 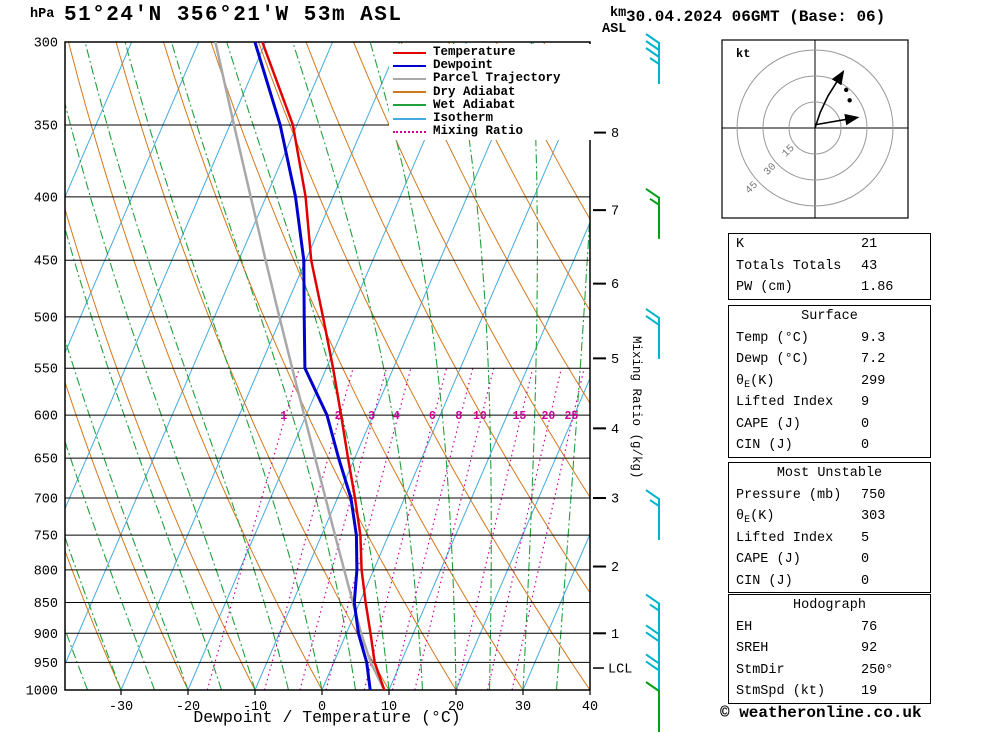 What do you see at coordinates (760, 670) in the screenshot?
I see `row-label: StmDir` at bounding box center [760, 670].